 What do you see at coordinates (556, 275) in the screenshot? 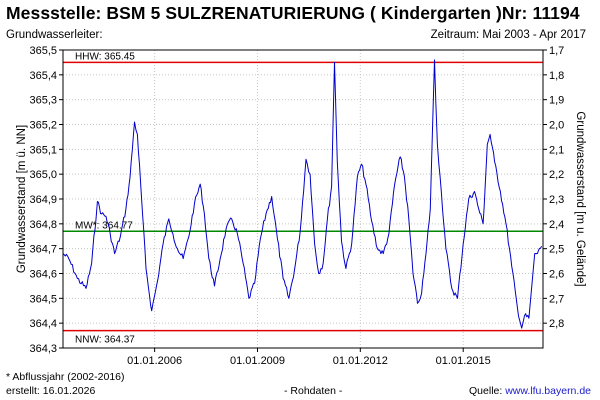
I see `y-right-tick-label: 2,6` at bounding box center [556, 275].